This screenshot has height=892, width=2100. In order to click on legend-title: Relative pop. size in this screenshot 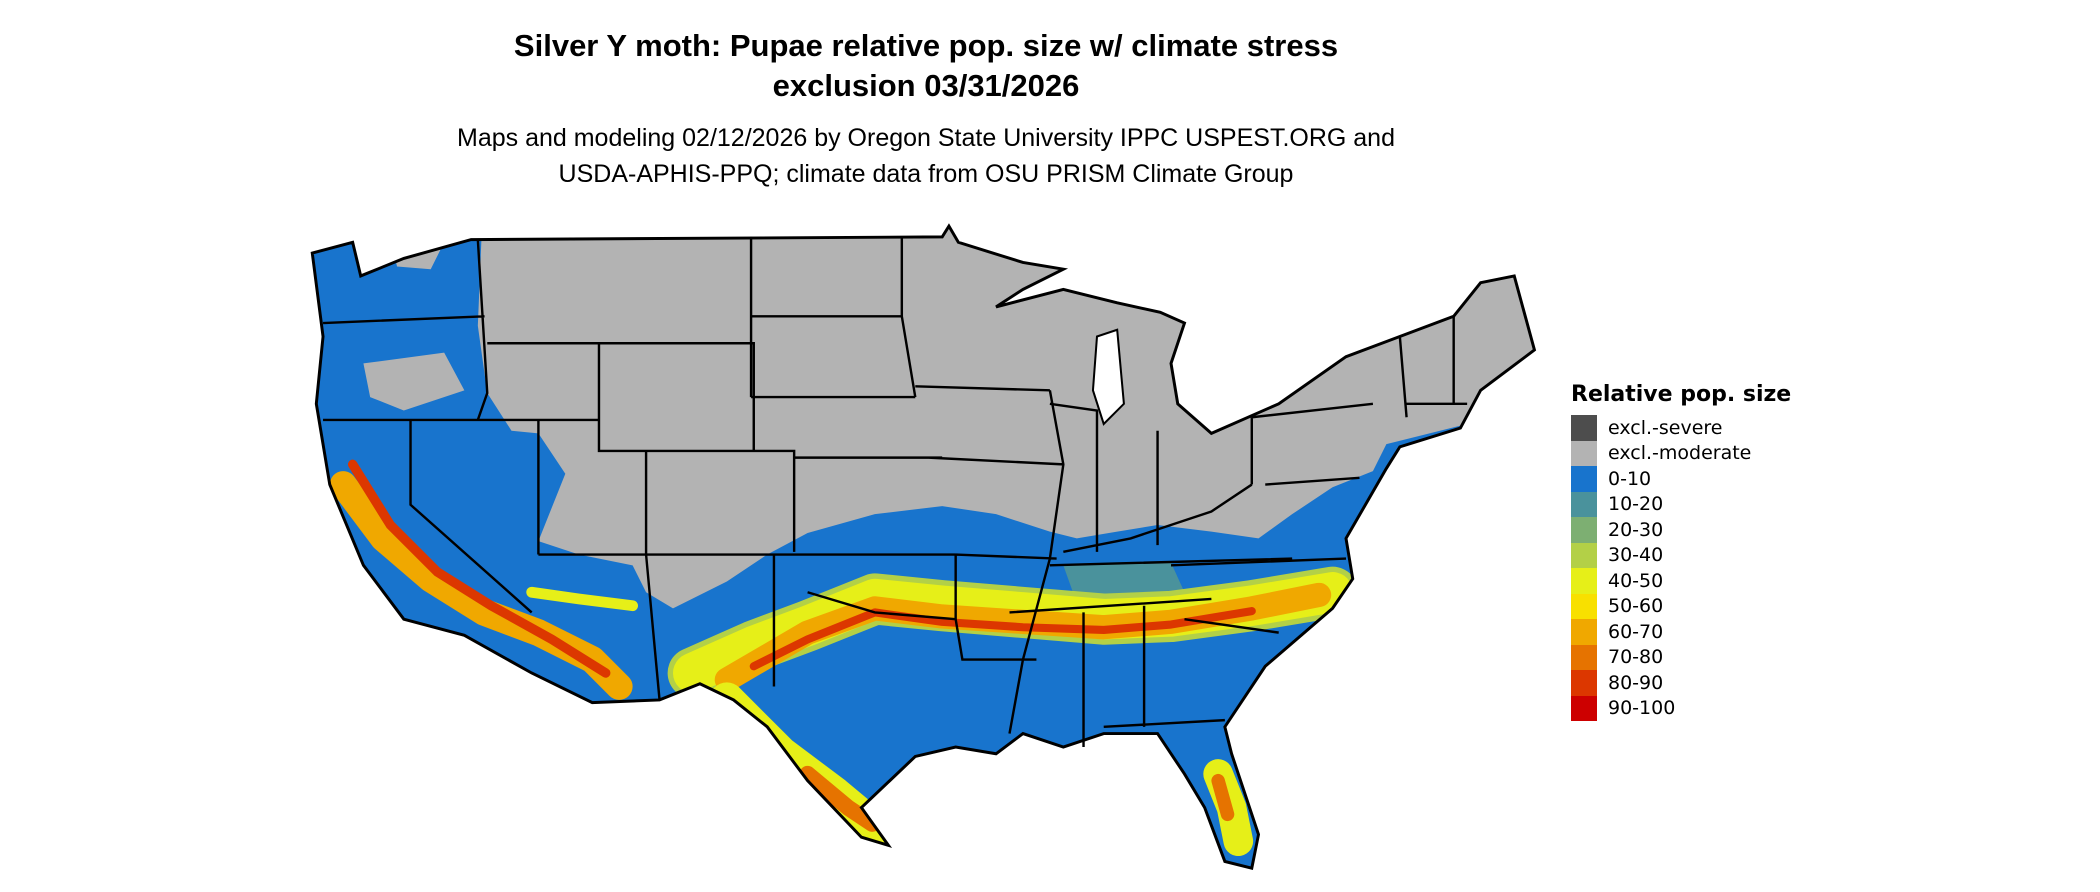, I will do `click(1681, 394)`.